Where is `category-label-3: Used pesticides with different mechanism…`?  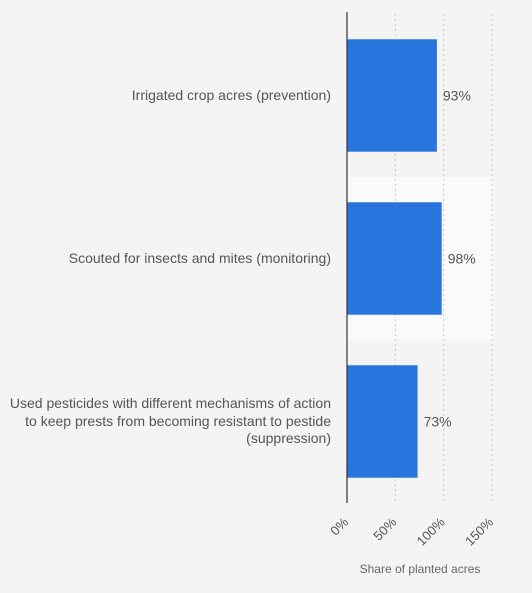
category-label-3: Used pesticides with different mechanism… is located at coordinates (170, 420).